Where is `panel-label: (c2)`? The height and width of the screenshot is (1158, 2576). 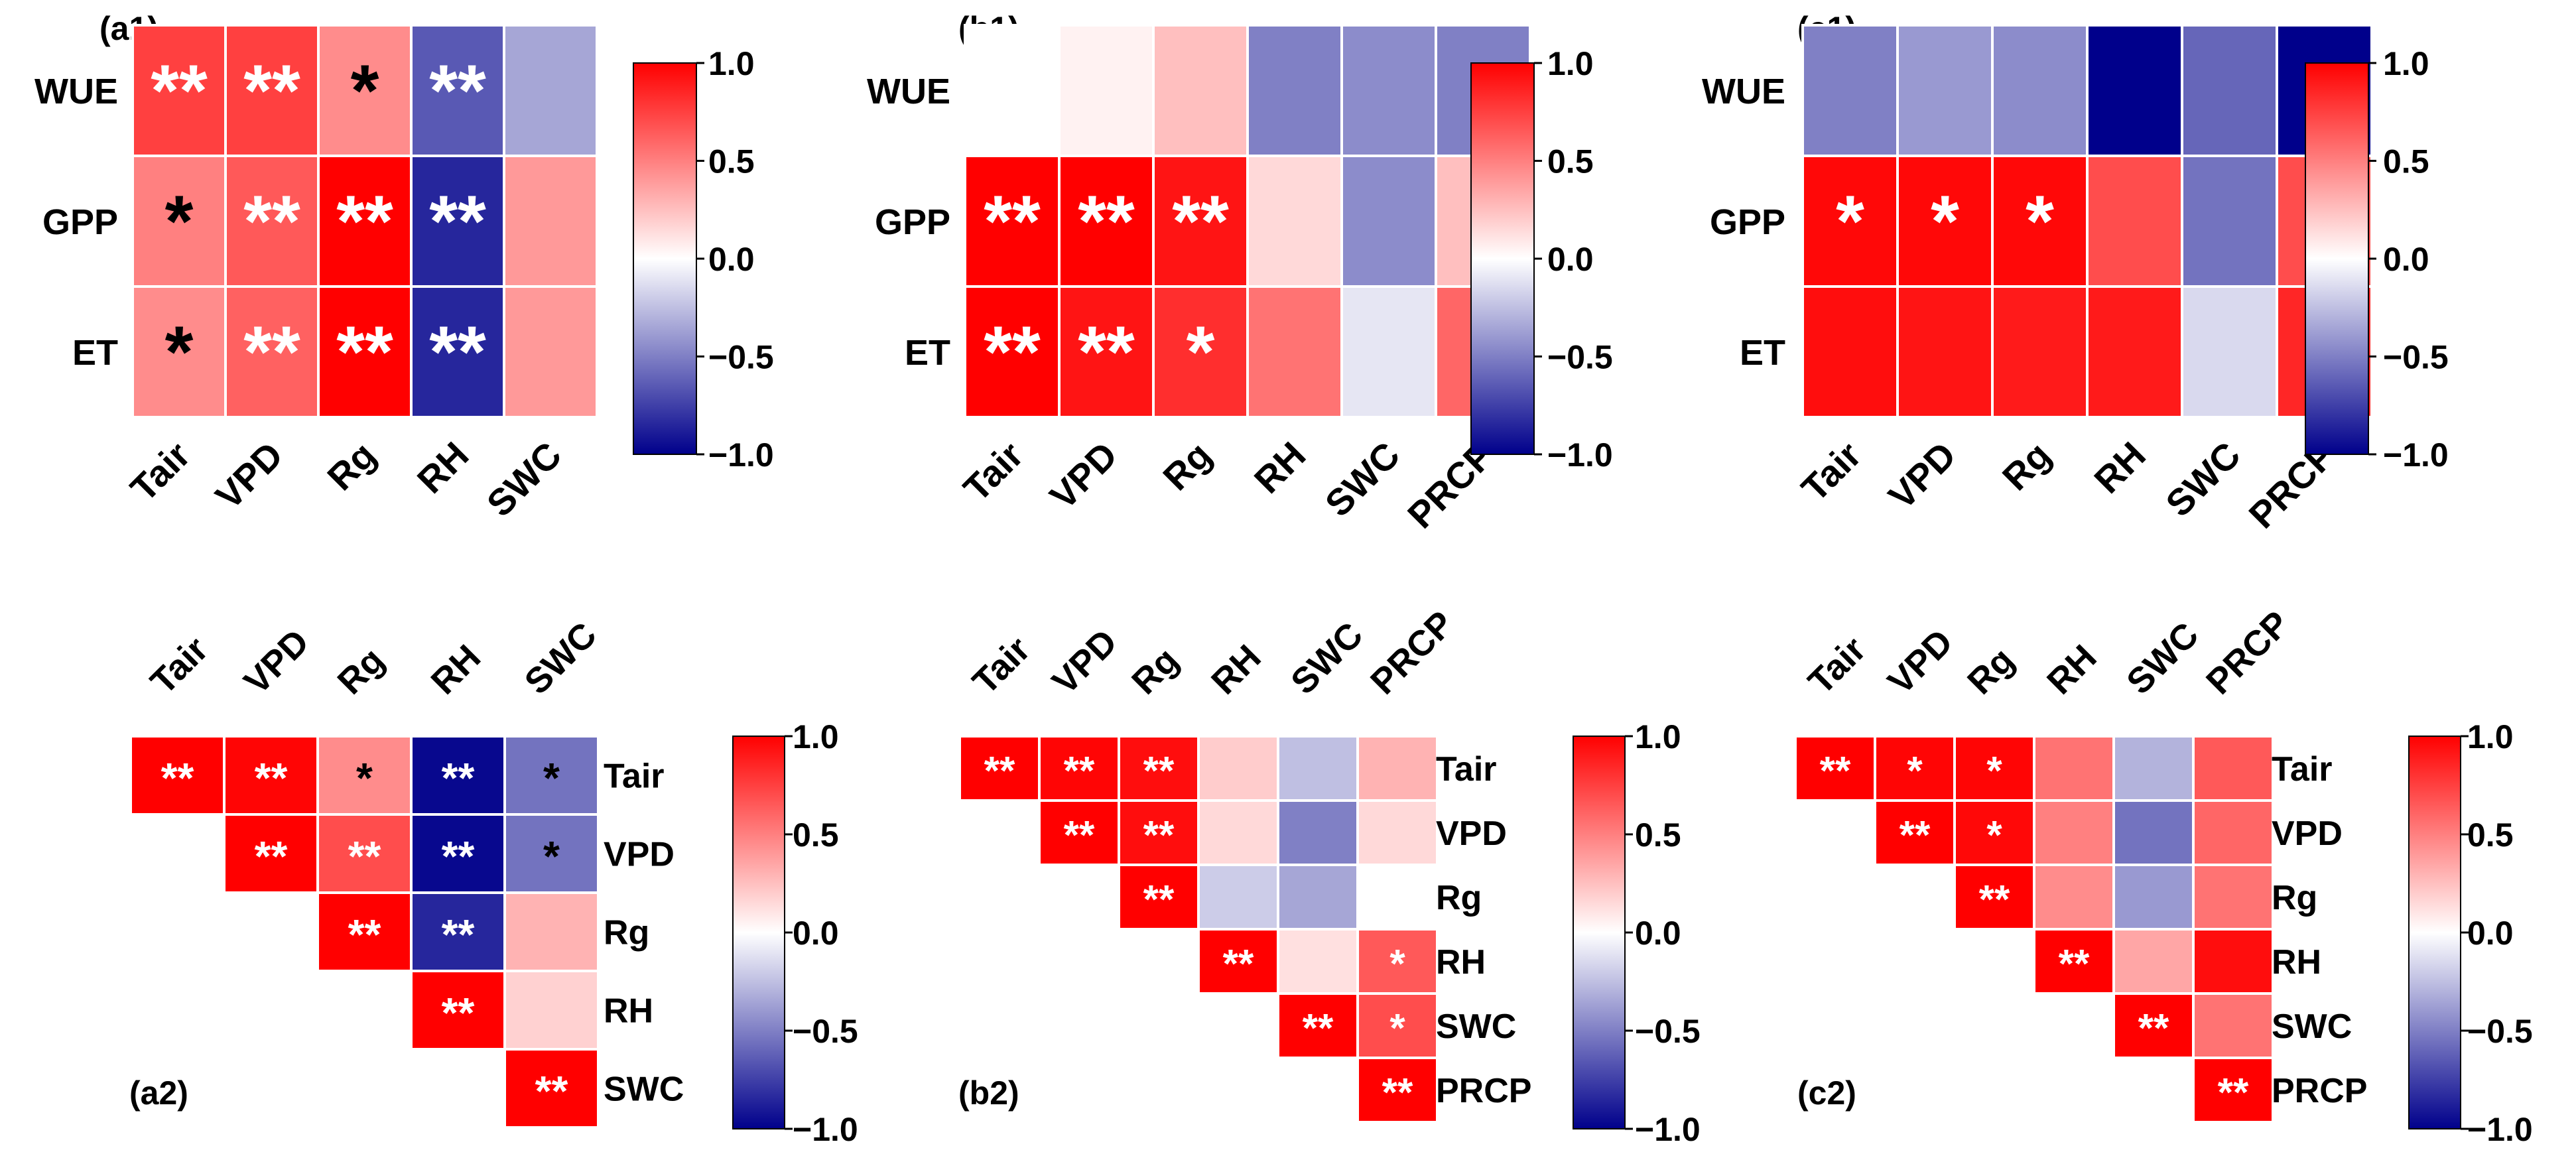
panel-label: (c2) is located at coordinates (1827, 1093).